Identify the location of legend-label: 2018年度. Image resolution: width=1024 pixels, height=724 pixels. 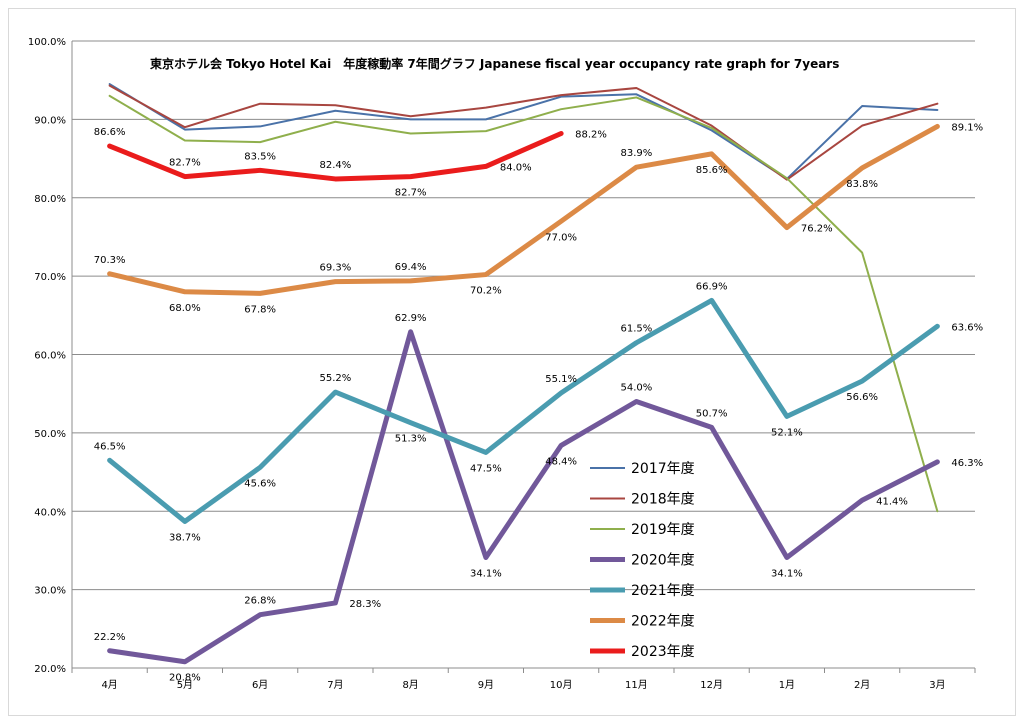
(663, 500).